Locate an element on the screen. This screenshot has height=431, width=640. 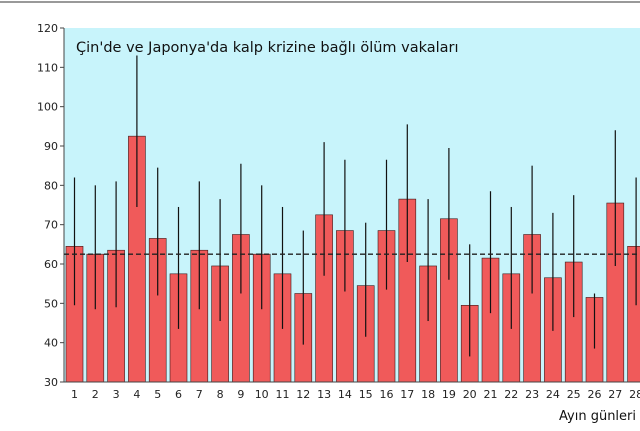
y-tick-label: 90 is located at coordinates (51, 146).